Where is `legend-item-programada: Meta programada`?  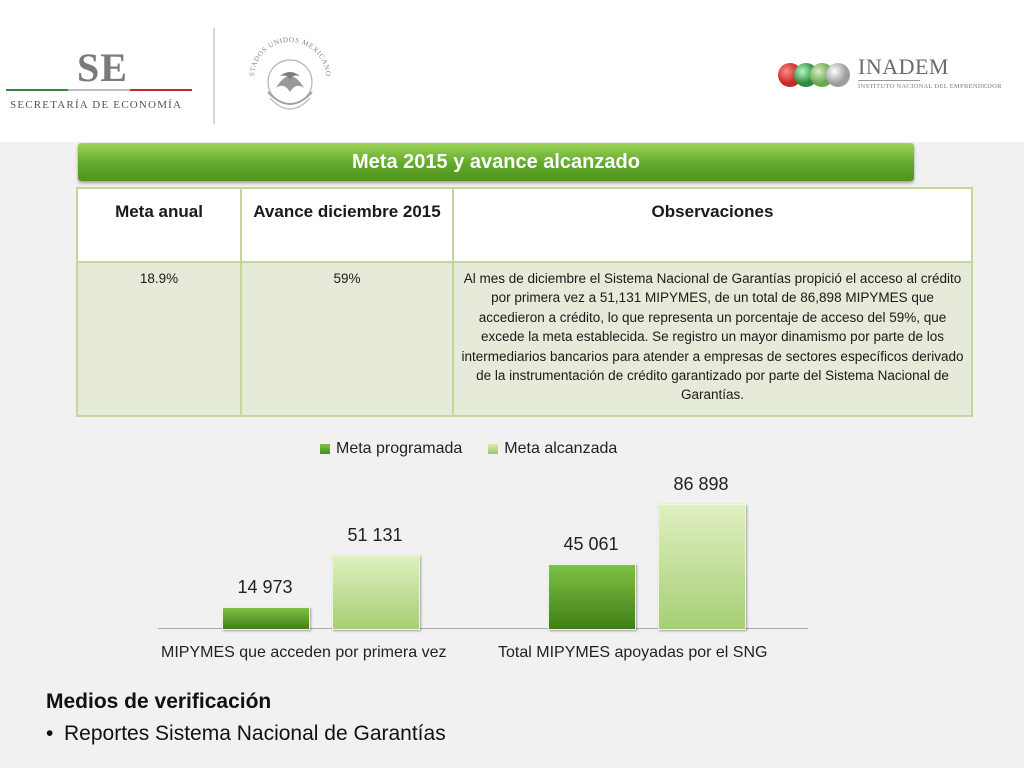 legend-item-programada: Meta programada is located at coordinates (391, 449).